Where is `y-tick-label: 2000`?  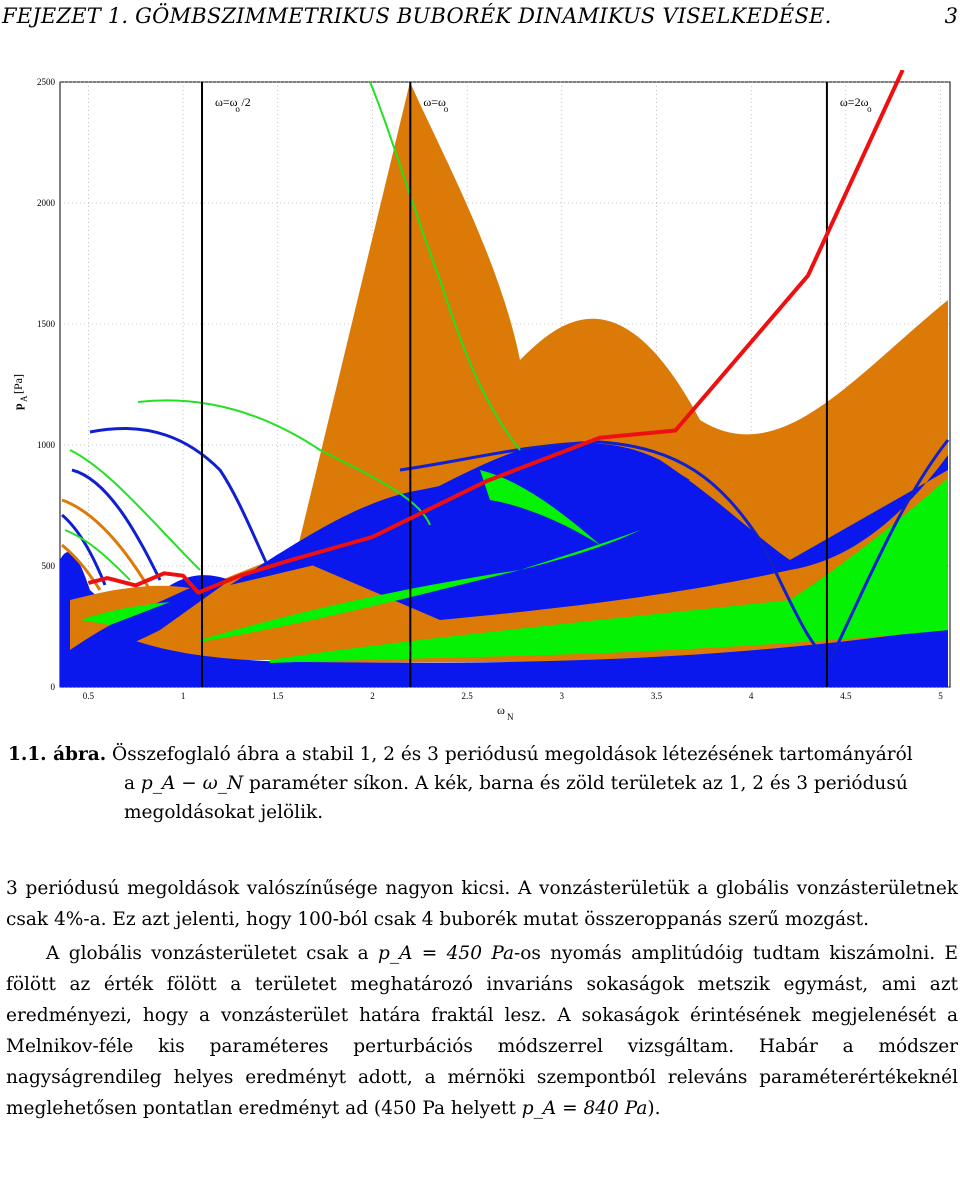 y-tick-label: 2000 is located at coordinates (46, 203).